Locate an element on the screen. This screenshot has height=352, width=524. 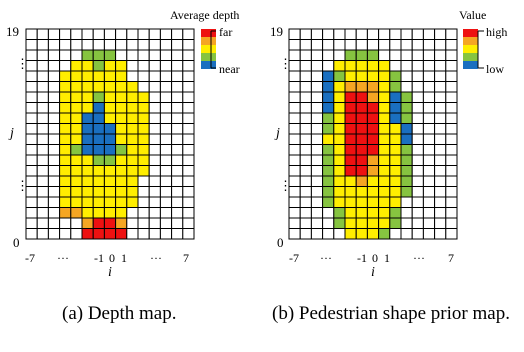
y-tick-bottom: 0 is located at coordinates (280, 242).